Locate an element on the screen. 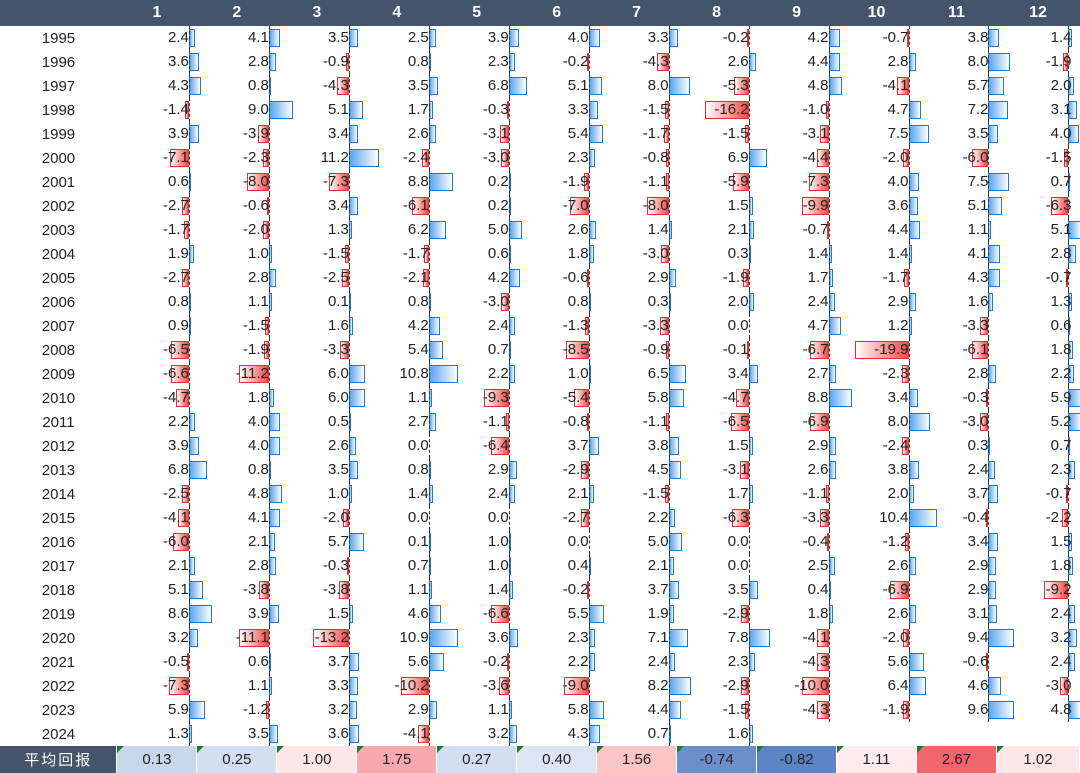 The width and height of the screenshot is (1080, 773). return-cell: -0.7 is located at coordinates (797, 230).